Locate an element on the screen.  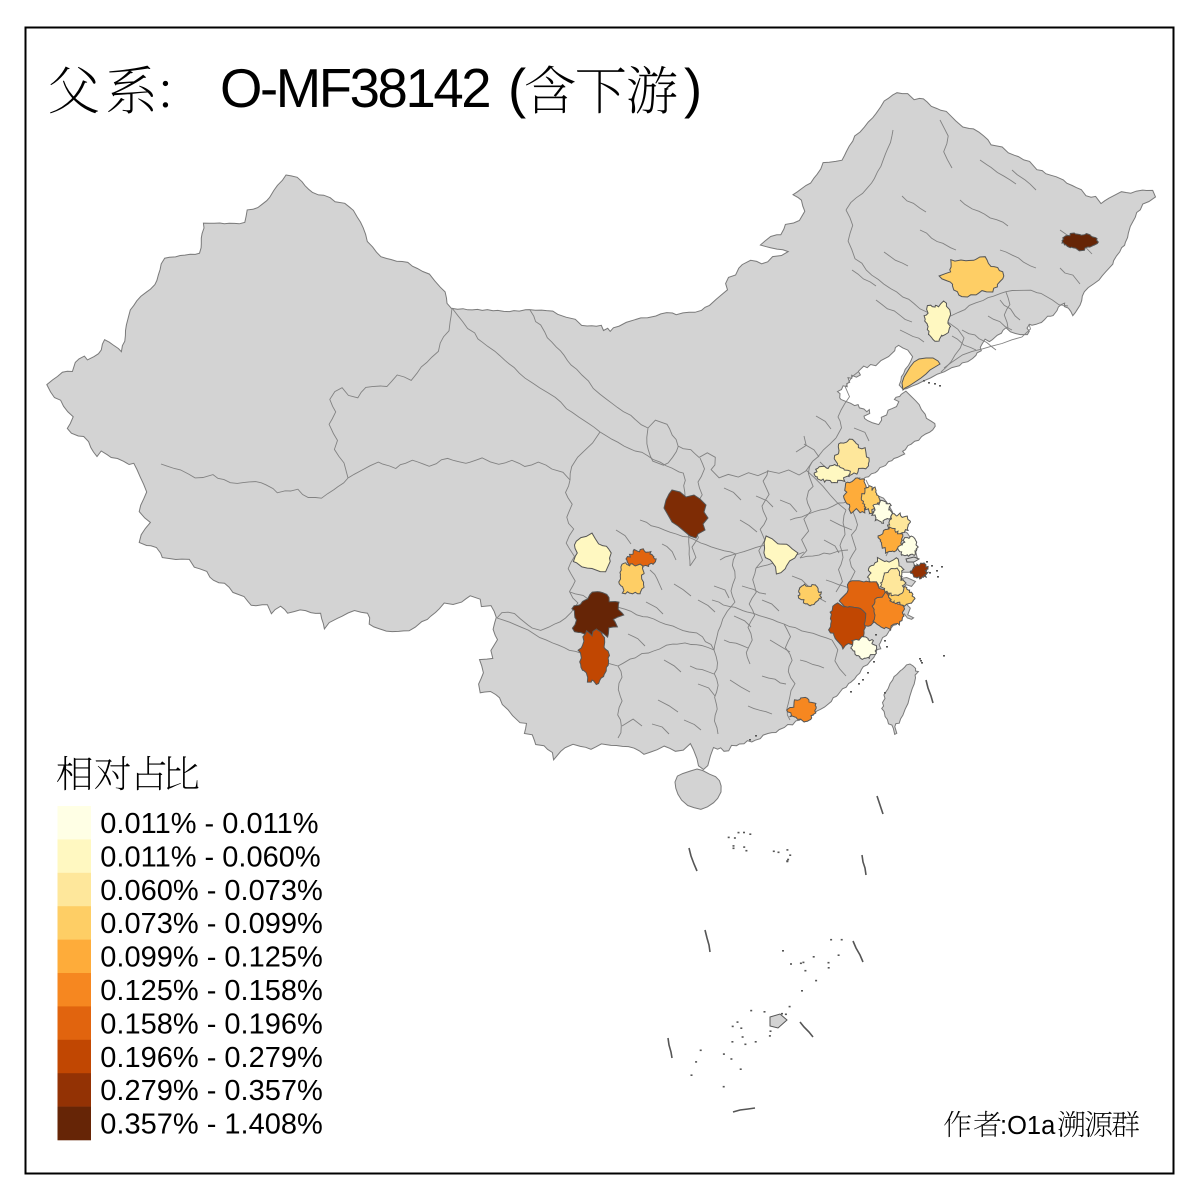
svg-text: 0.357% - 1.408% is located at coordinates (211, 1125).